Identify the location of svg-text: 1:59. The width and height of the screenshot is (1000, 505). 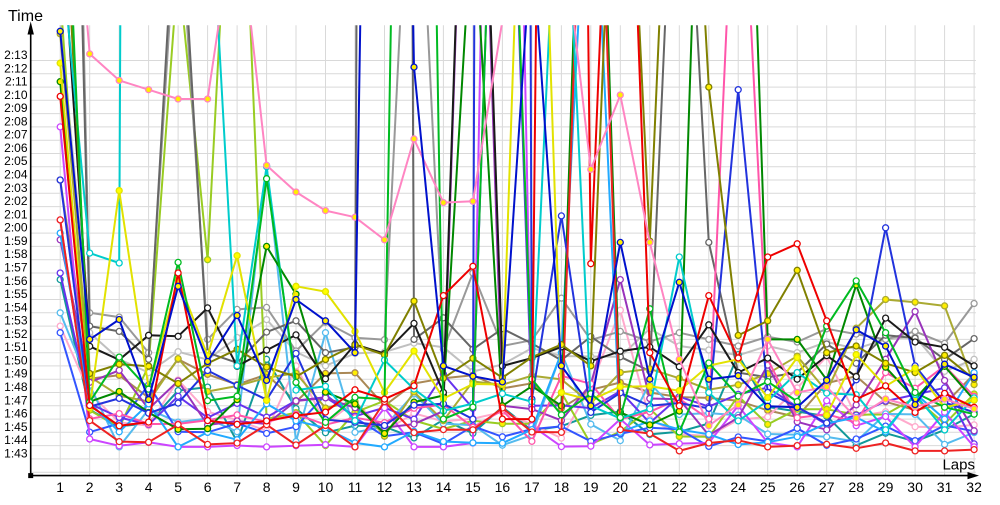
(16, 241).